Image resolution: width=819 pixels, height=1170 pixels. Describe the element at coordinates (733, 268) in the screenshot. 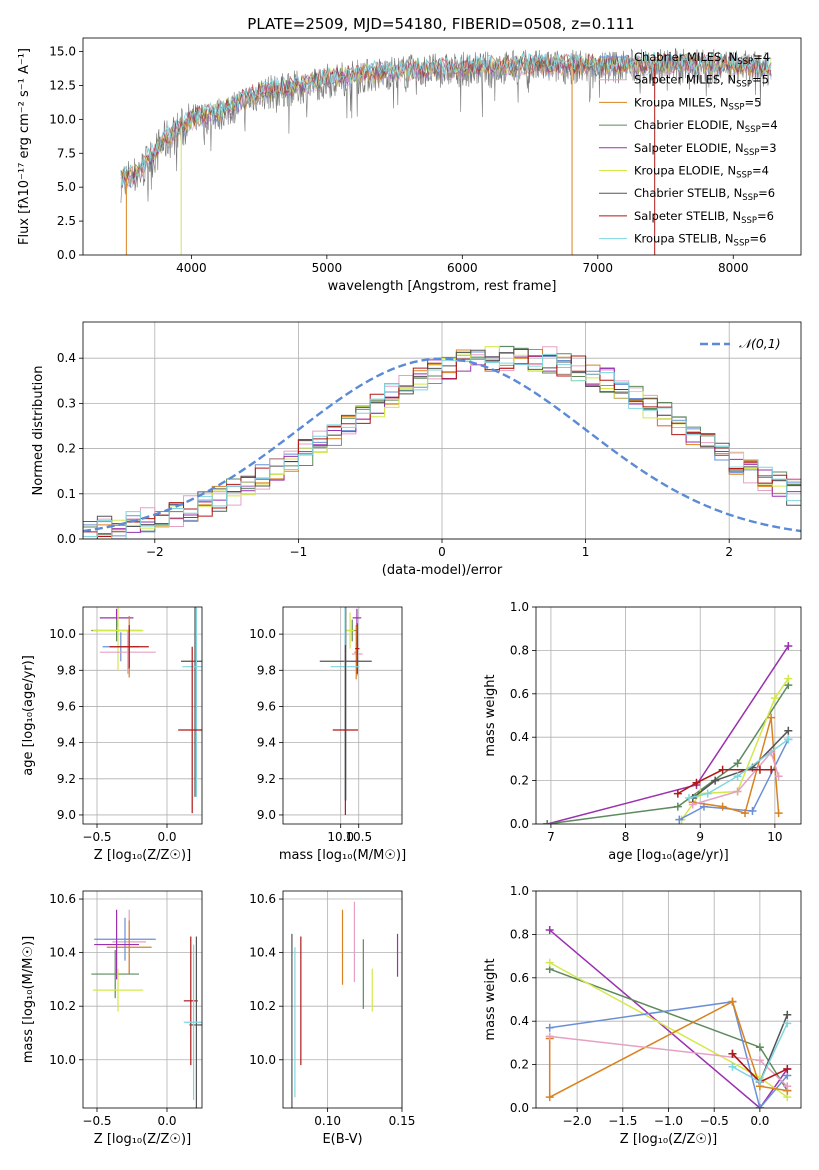

I see `x-tick-label: 8000` at that location.